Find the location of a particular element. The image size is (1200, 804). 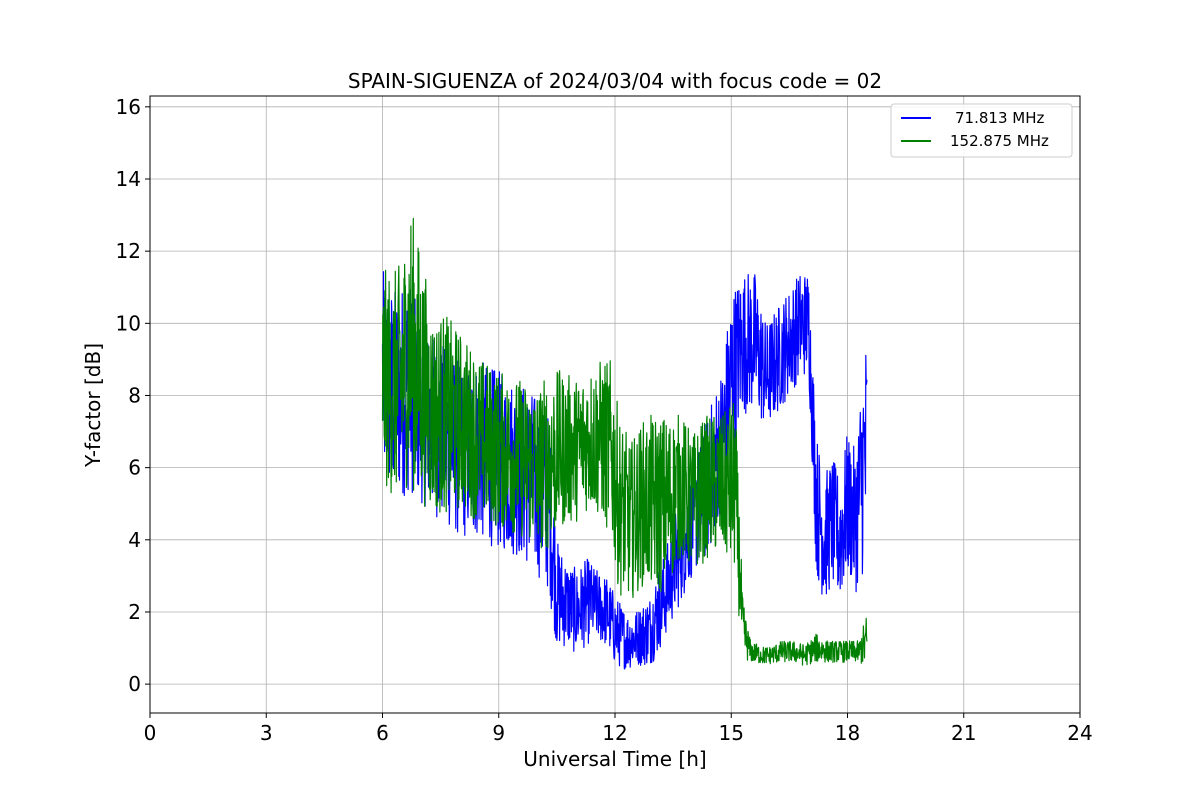

y-tick-label: 0 is located at coordinates (134, 684).